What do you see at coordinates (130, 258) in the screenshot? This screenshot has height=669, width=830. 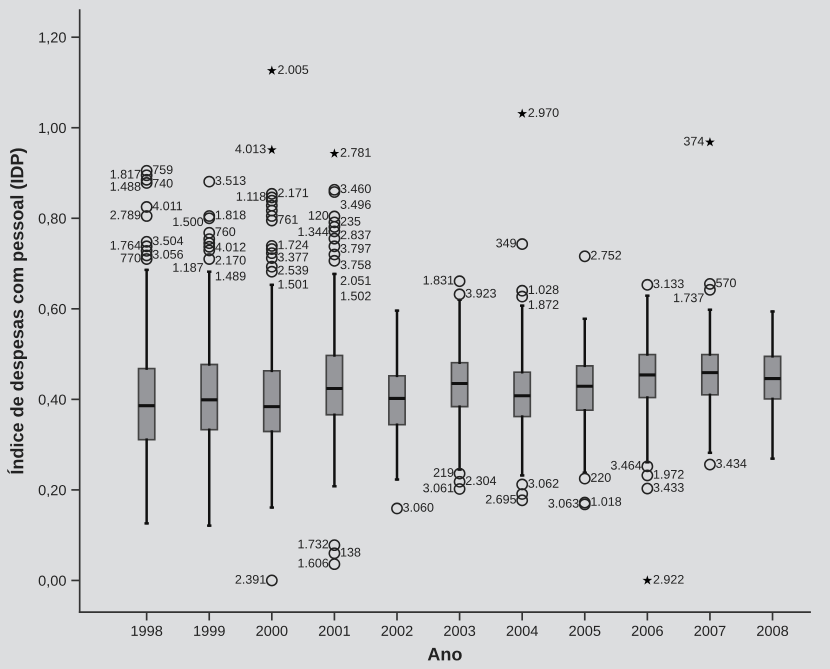 I see `annotation: 770` at bounding box center [130, 258].